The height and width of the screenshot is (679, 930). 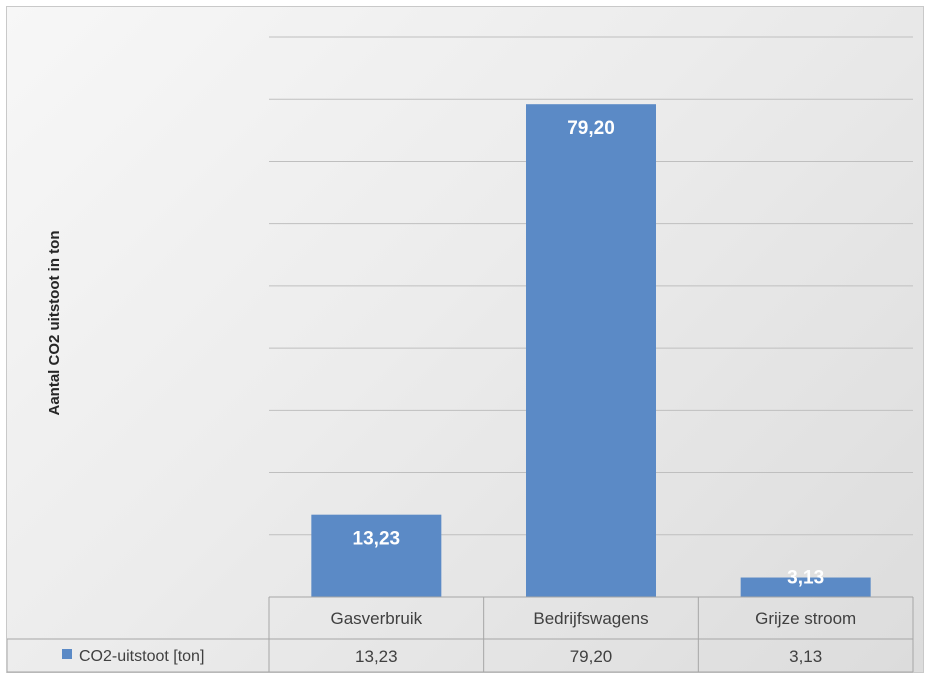 What do you see at coordinates (377, 539) in the screenshot?
I see `data-label: 13,23` at bounding box center [377, 539].